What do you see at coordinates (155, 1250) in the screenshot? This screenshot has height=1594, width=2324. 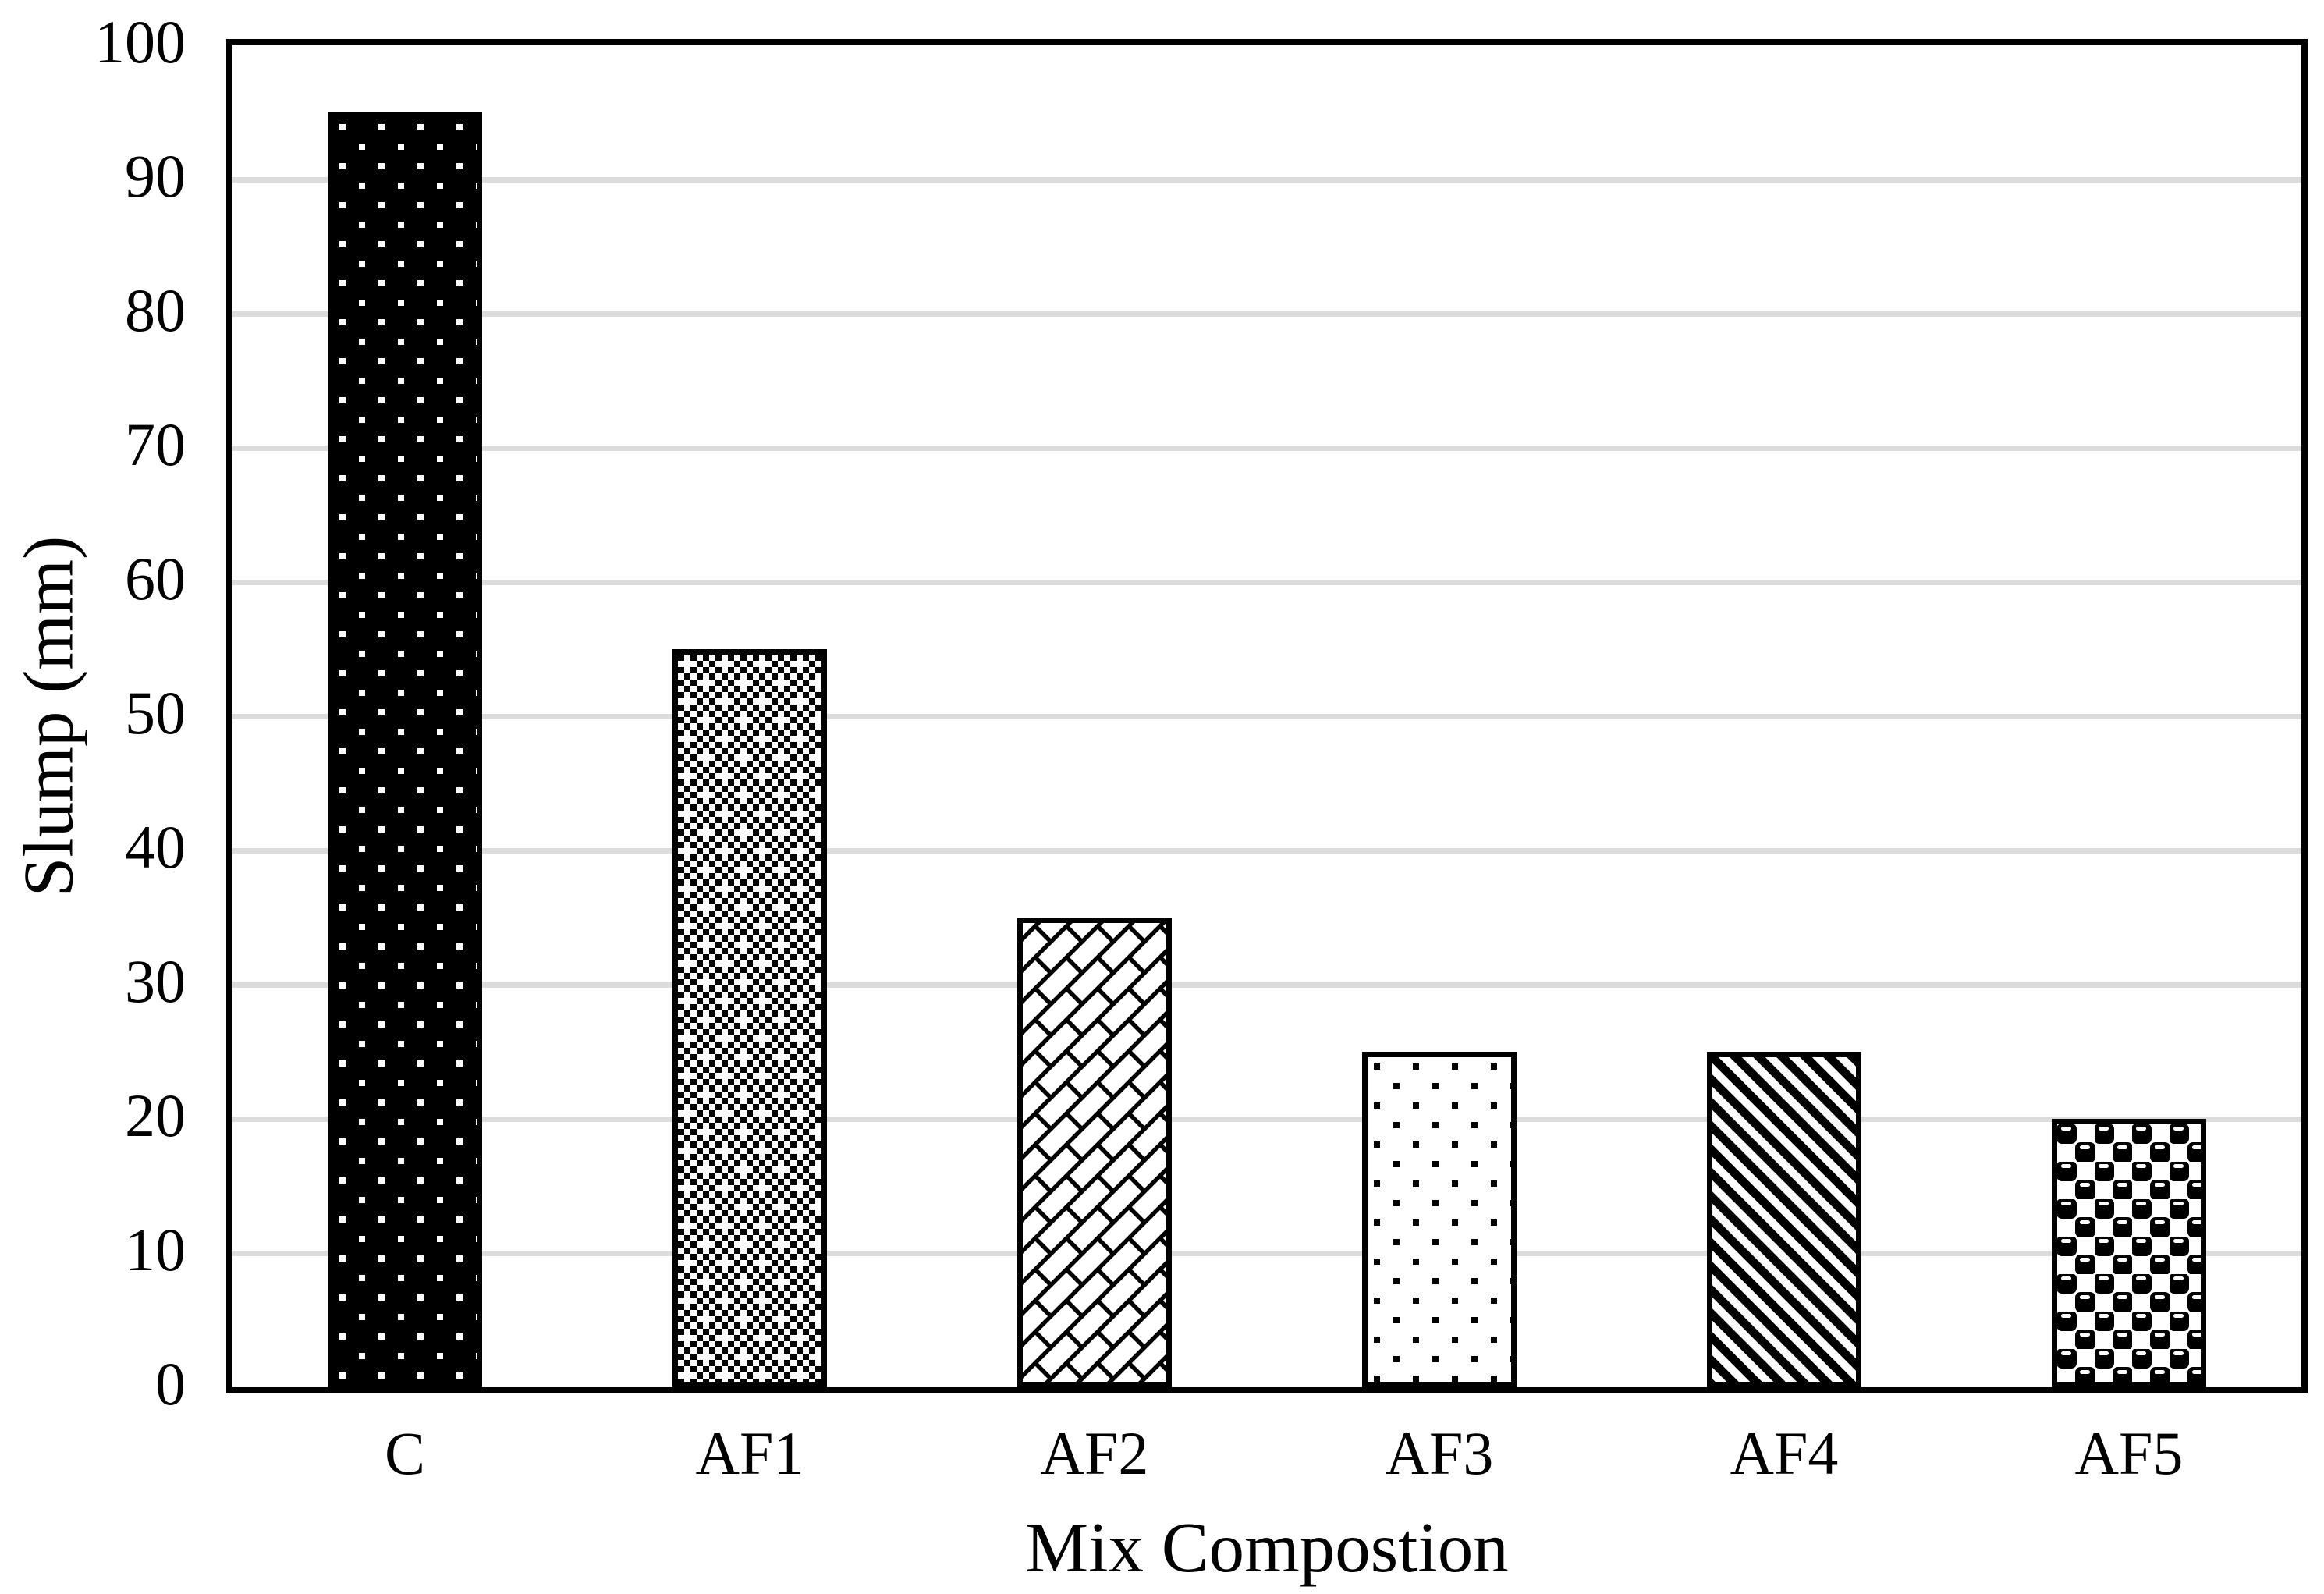 I see `y-tick-label-10: 10` at bounding box center [155, 1250].